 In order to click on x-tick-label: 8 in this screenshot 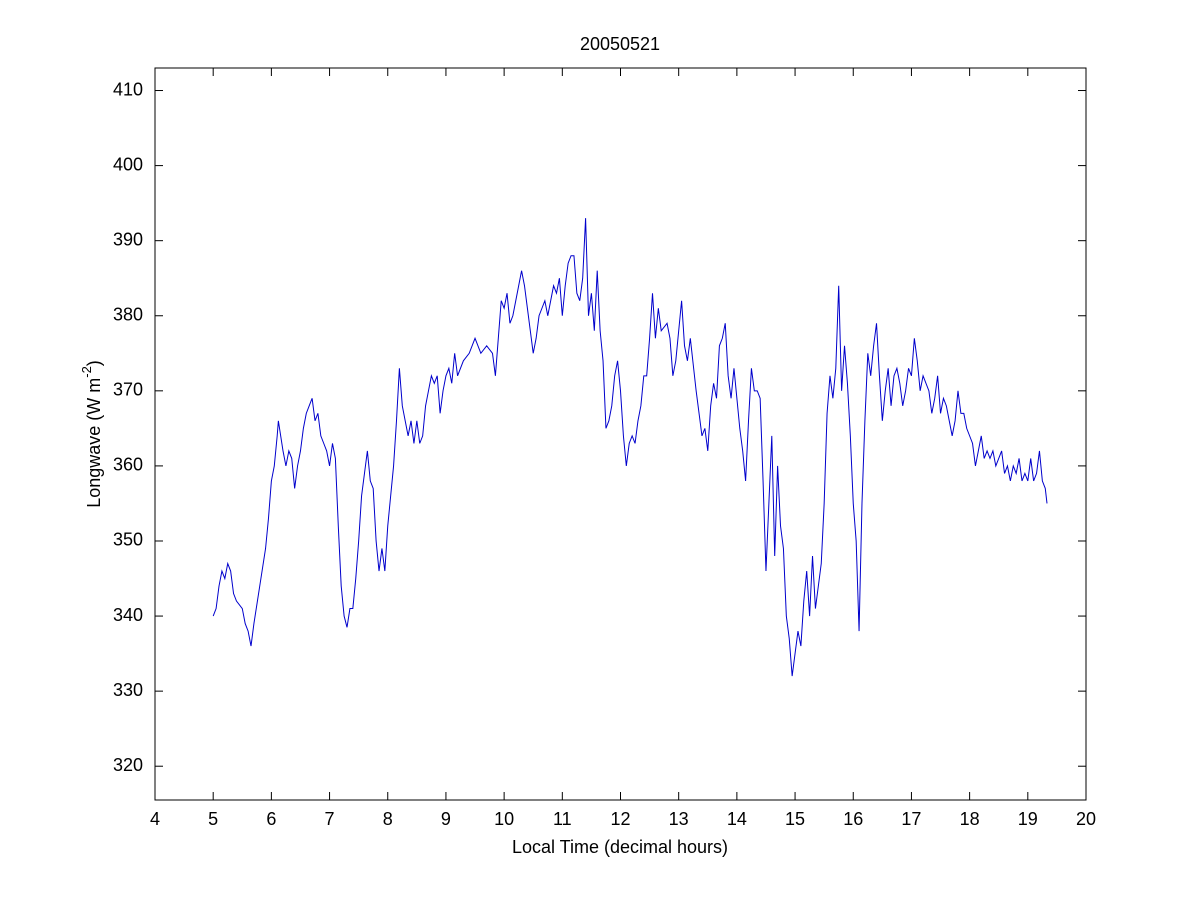, I will do `click(388, 819)`.